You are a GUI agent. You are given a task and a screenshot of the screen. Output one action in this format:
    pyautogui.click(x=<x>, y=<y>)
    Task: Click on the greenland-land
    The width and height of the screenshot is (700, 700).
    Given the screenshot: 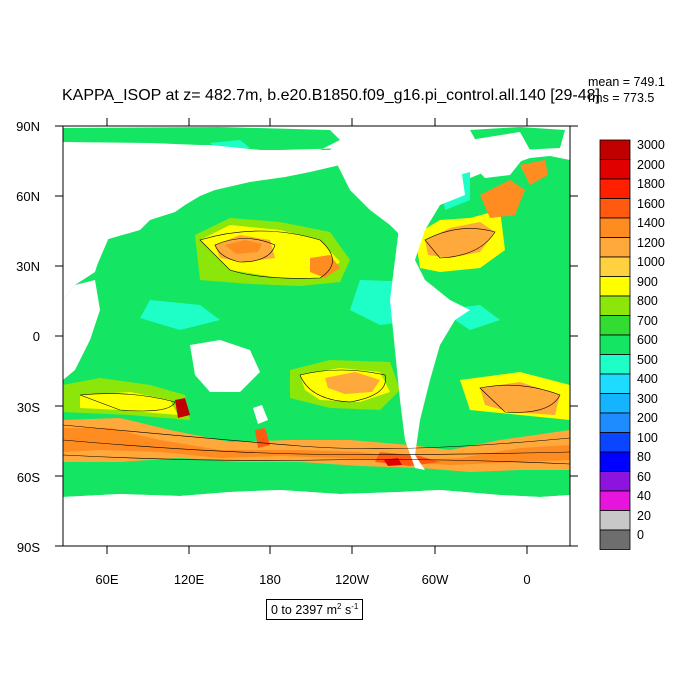 What is the action you would take?
    pyautogui.click(x=499, y=155)
    